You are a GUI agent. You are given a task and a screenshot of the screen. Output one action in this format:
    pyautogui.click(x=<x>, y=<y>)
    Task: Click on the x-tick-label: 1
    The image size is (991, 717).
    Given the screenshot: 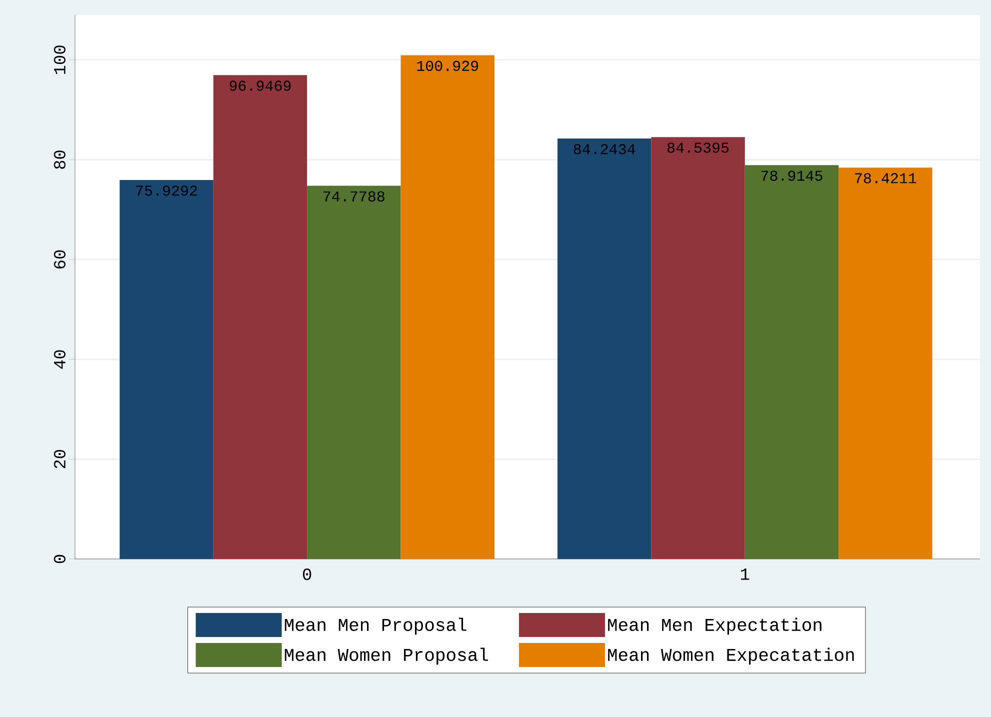 What is the action you would take?
    pyautogui.click(x=745, y=574)
    